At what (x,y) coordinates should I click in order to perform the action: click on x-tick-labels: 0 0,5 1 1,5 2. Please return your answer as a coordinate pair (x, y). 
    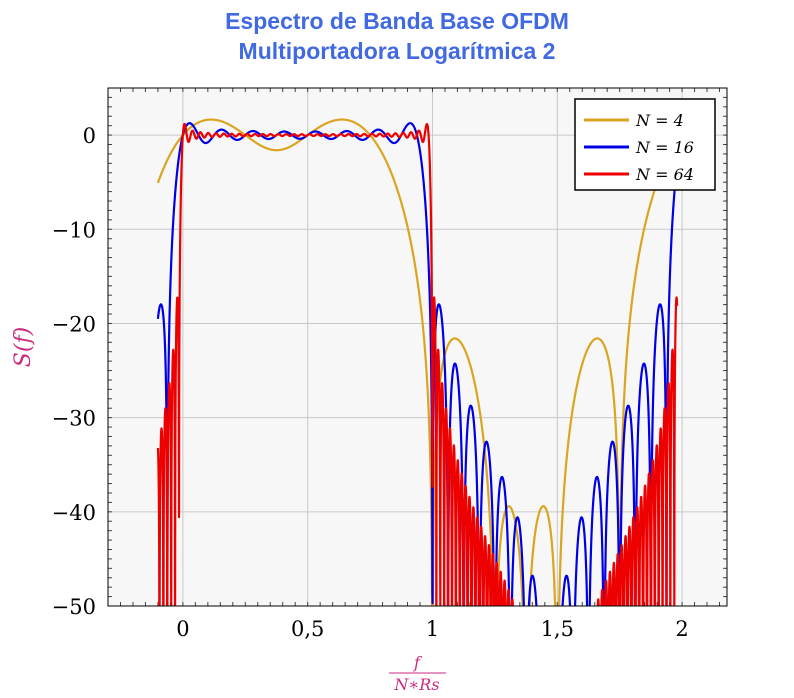
    Looking at the image, I should click on (432, 629).